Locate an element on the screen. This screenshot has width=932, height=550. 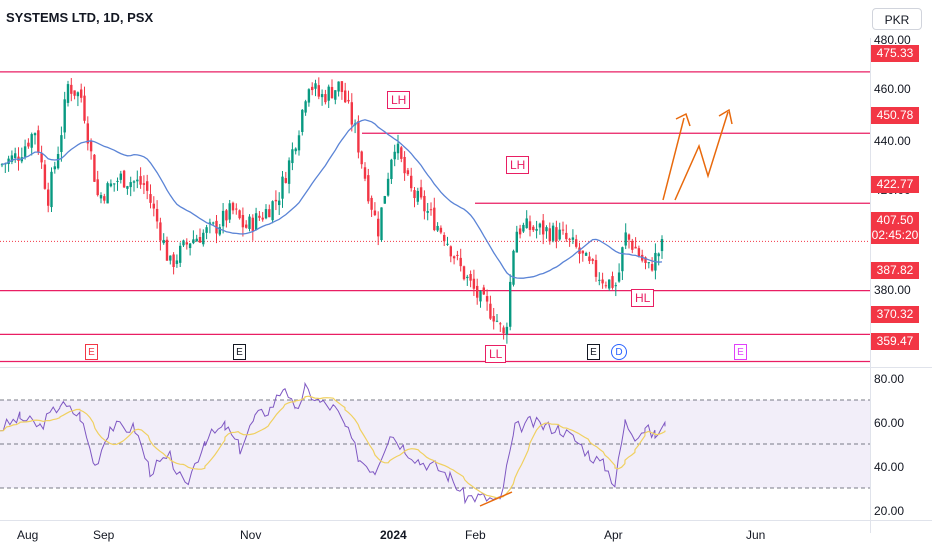
rsi-divergence-line is located at coordinates (496, 499).